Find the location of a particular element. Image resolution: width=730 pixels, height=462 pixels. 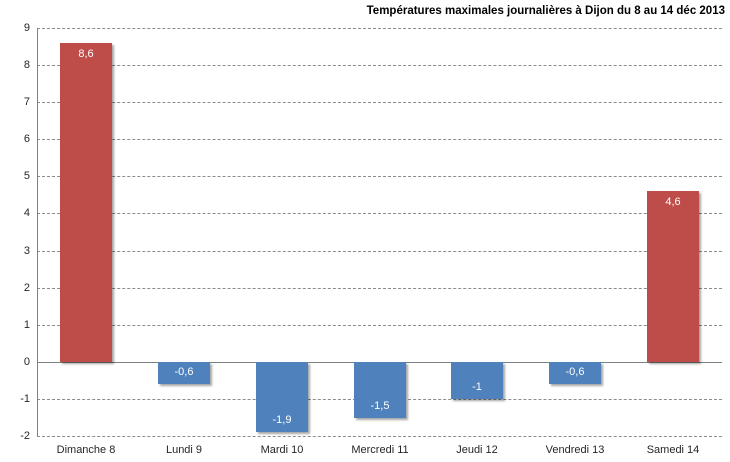

y-tick-label: 3 is located at coordinates (26, 251).